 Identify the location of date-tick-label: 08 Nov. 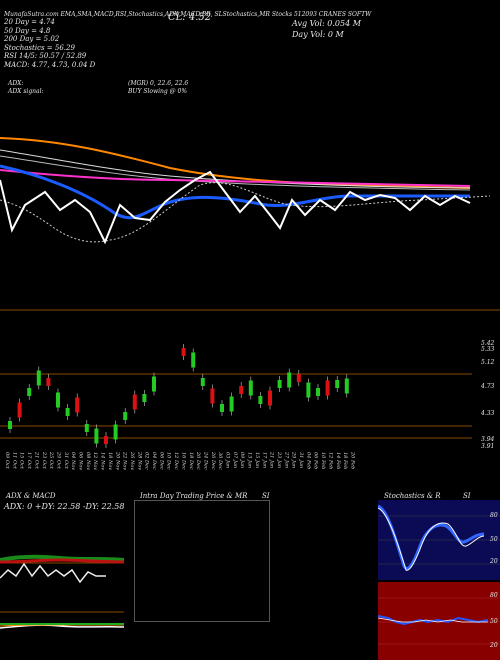
(88, 461).